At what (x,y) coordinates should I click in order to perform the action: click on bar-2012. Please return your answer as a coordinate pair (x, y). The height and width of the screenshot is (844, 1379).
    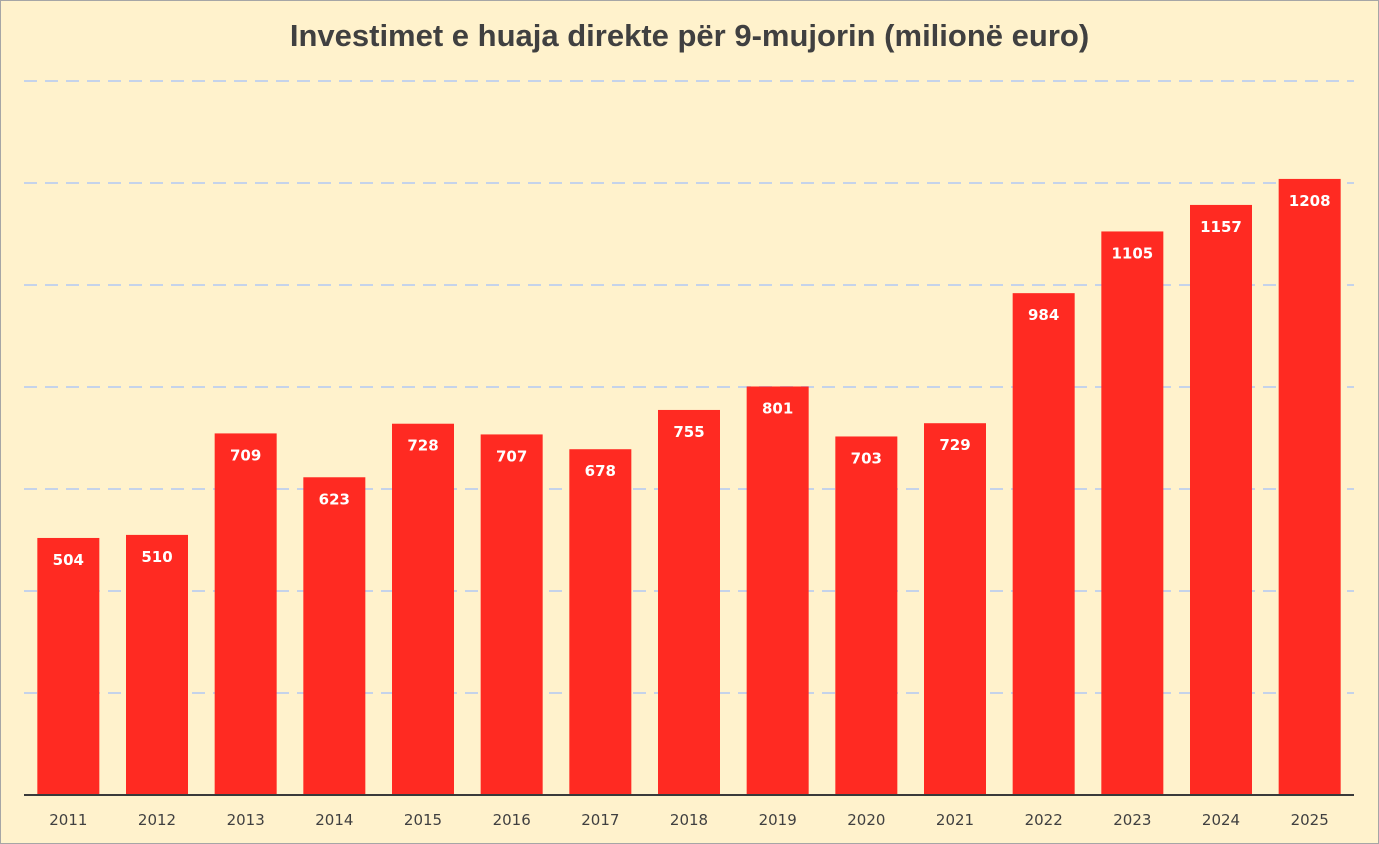
    Looking at the image, I should click on (157, 664).